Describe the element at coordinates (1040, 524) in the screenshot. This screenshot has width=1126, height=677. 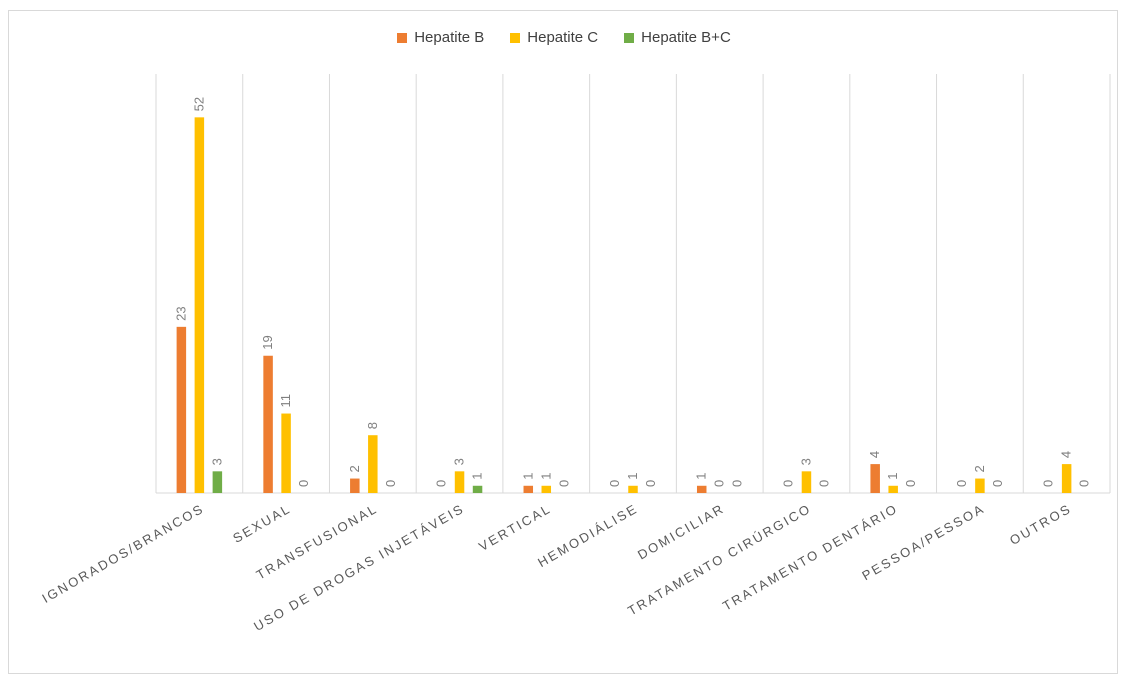
I see `category-label: OUTROS` at that location.